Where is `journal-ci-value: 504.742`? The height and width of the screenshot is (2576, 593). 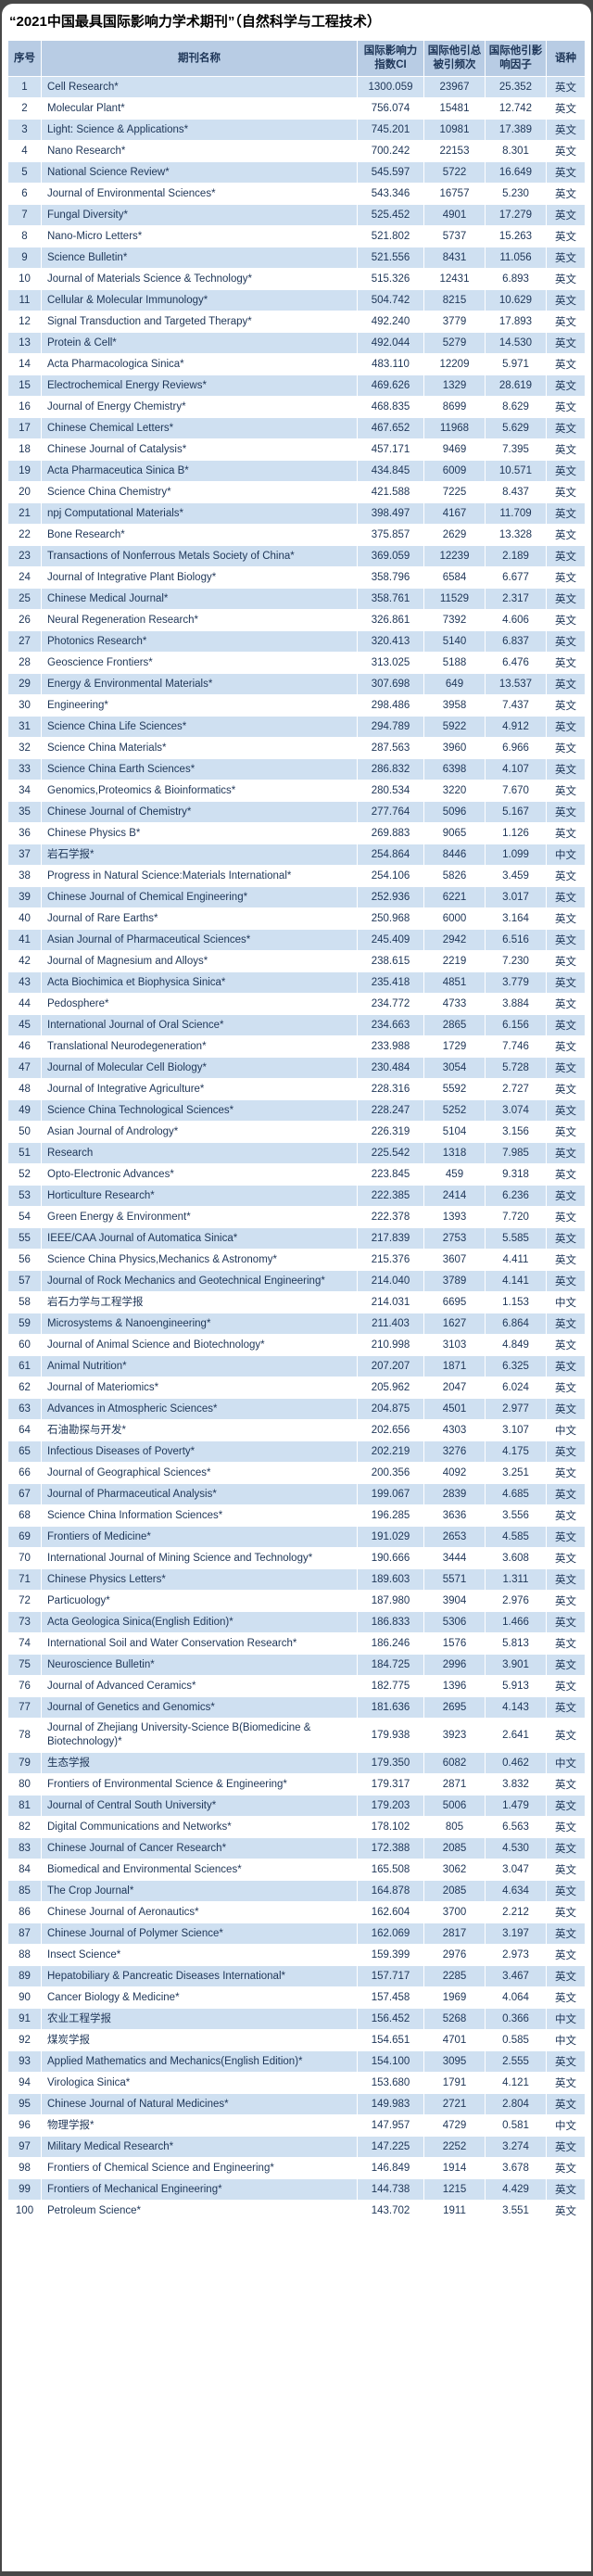
journal-ci-value: 504.742 is located at coordinates (390, 300).